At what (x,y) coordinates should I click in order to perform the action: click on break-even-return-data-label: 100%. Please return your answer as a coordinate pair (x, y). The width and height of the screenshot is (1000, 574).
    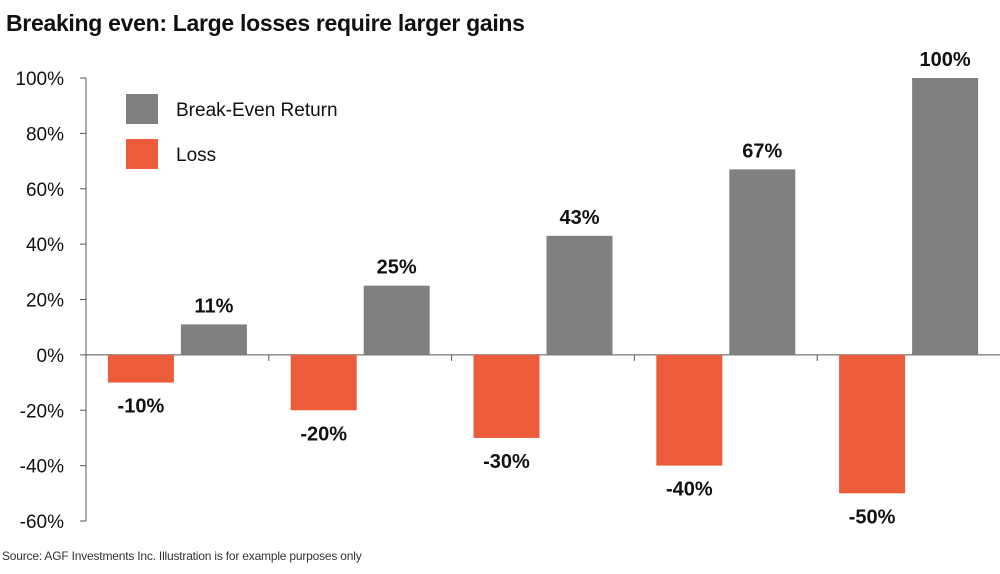
    Looking at the image, I should click on (945, 60).